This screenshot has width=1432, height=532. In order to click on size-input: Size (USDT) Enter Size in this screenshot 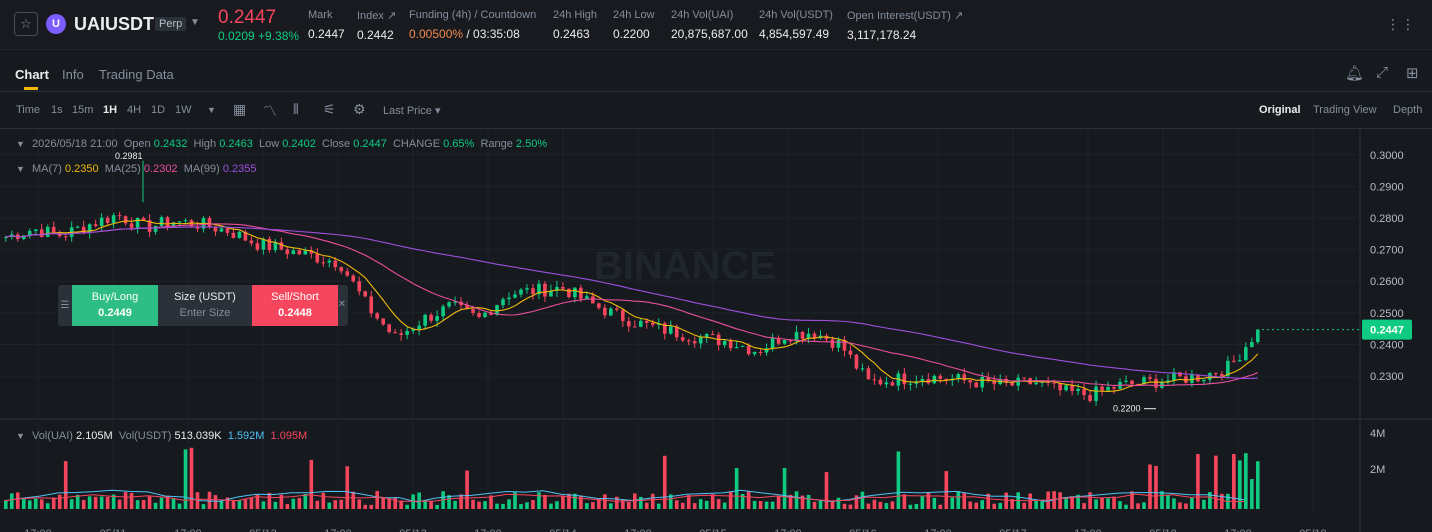, I will do `click(205, 305)`.